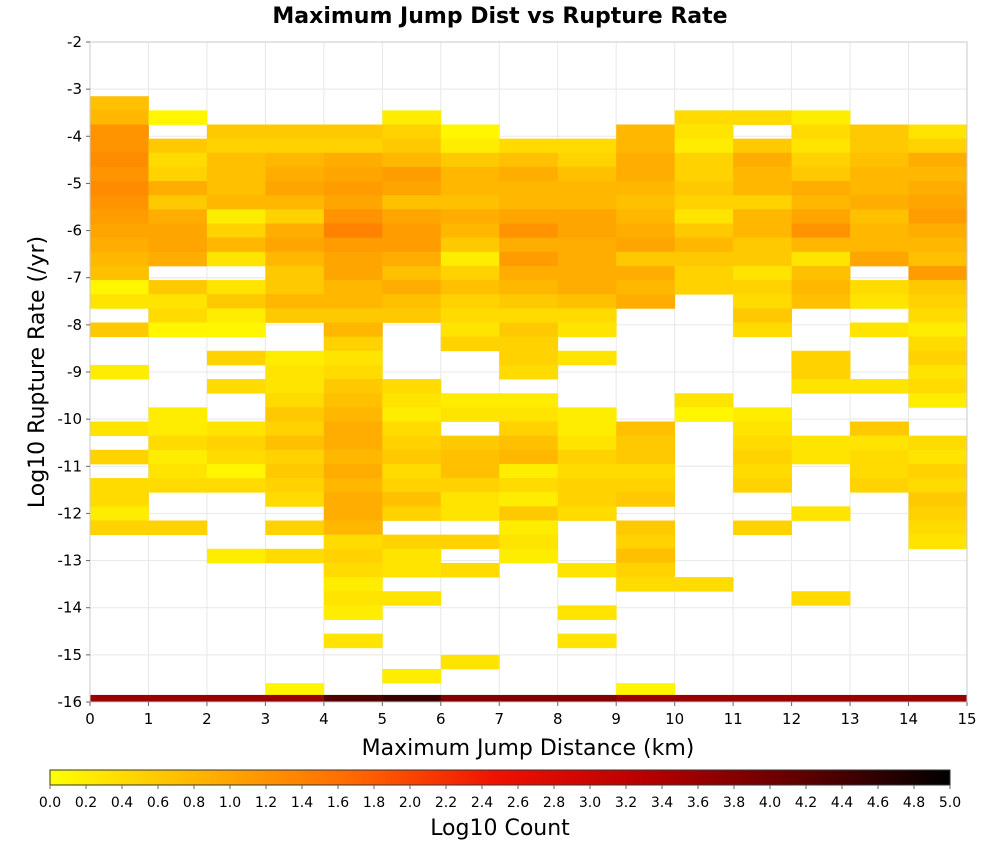  Describe the element at coordinates (446, 803) in the screenshot. I see `colorbar-tick-label: 2.2` at that location.